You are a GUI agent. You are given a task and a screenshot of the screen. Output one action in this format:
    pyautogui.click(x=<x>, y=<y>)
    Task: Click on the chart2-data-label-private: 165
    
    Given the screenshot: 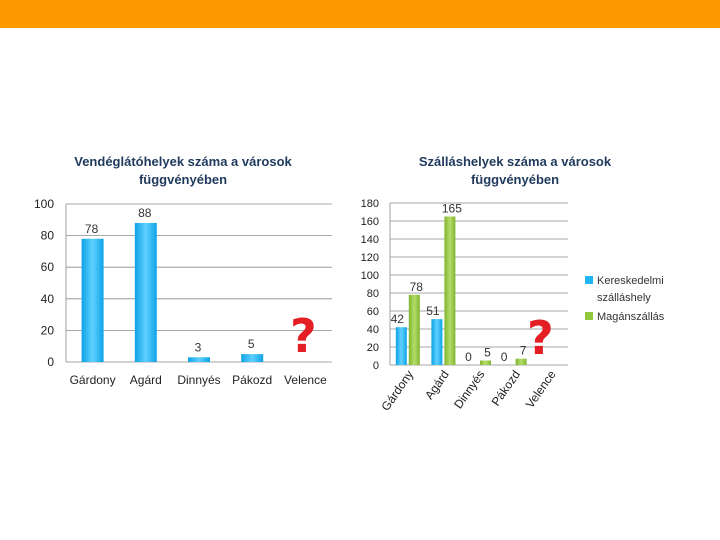 What is the action you would take?
    pyautogui.click(x=452, y=209)
    